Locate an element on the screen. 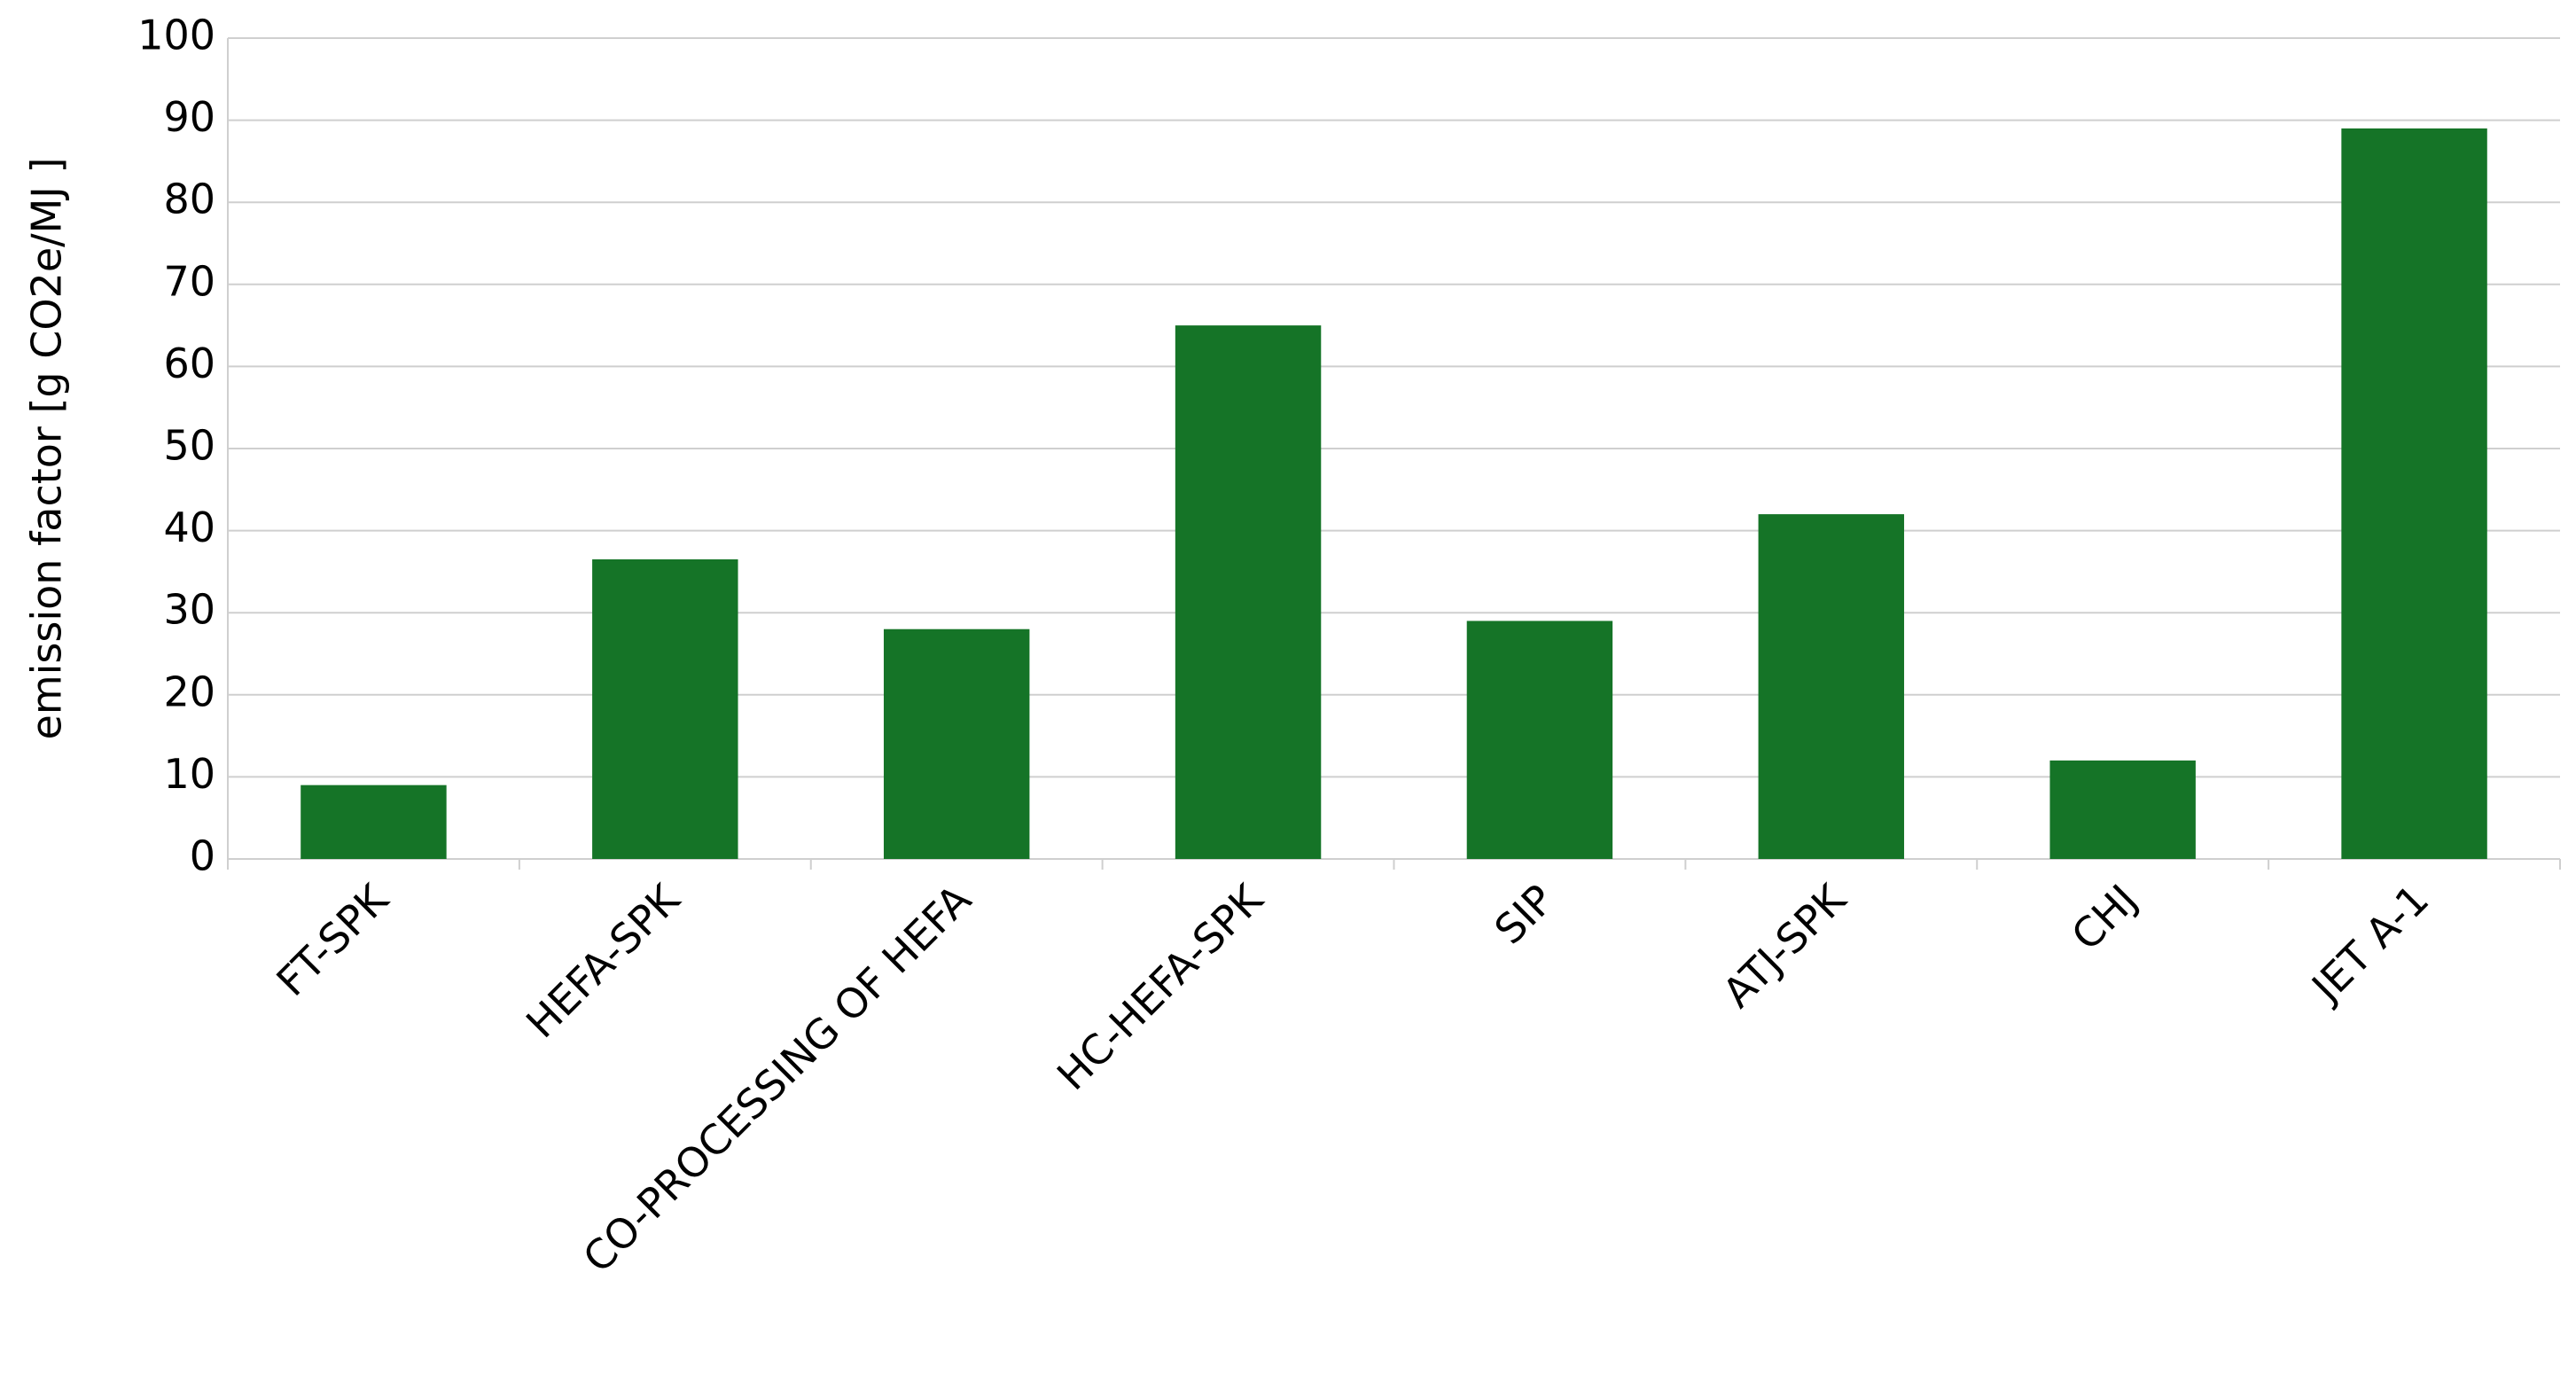 The height and width of the screenshot is (1374, 2576). y-tick-label: 10 is located at coordinates (189, 774).